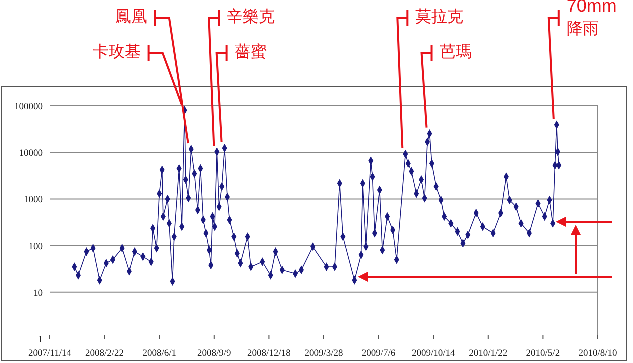  Describe the element at coordinates (379, 354) in the screenshot. I see `x-tick-label: 2009/7/6` at that location.